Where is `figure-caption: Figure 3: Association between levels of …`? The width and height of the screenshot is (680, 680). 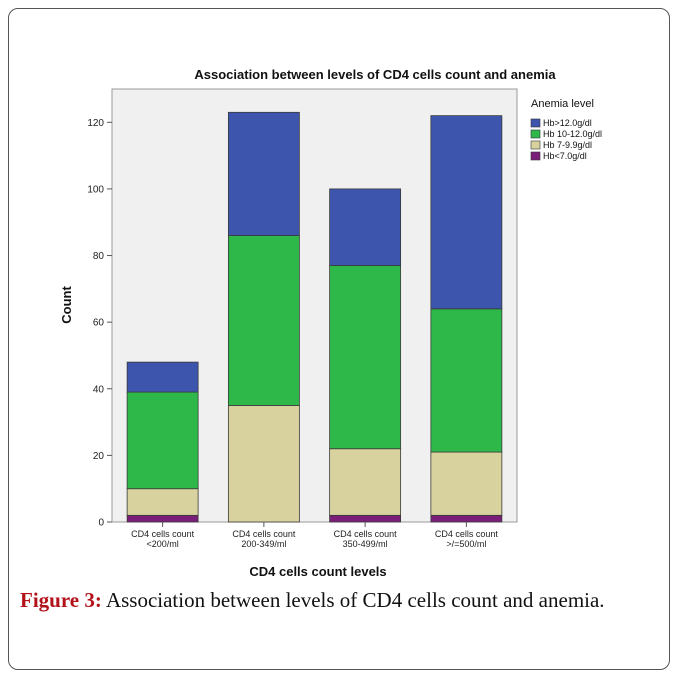 figure-caption: Figure 3: Association between levels of … is located at coordinates (345, 600).